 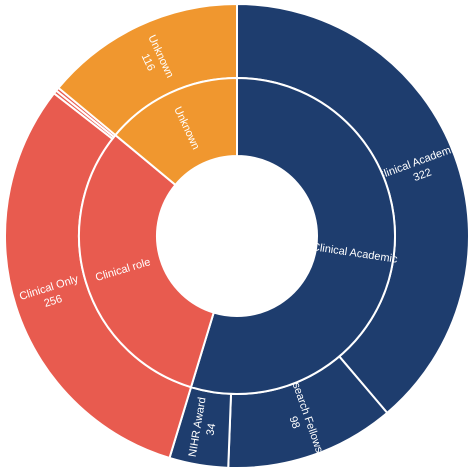 What do you see at coordinates (422, 175) in the screenshot?
I see `segment-value: 322` at bounding box center [422, 175].